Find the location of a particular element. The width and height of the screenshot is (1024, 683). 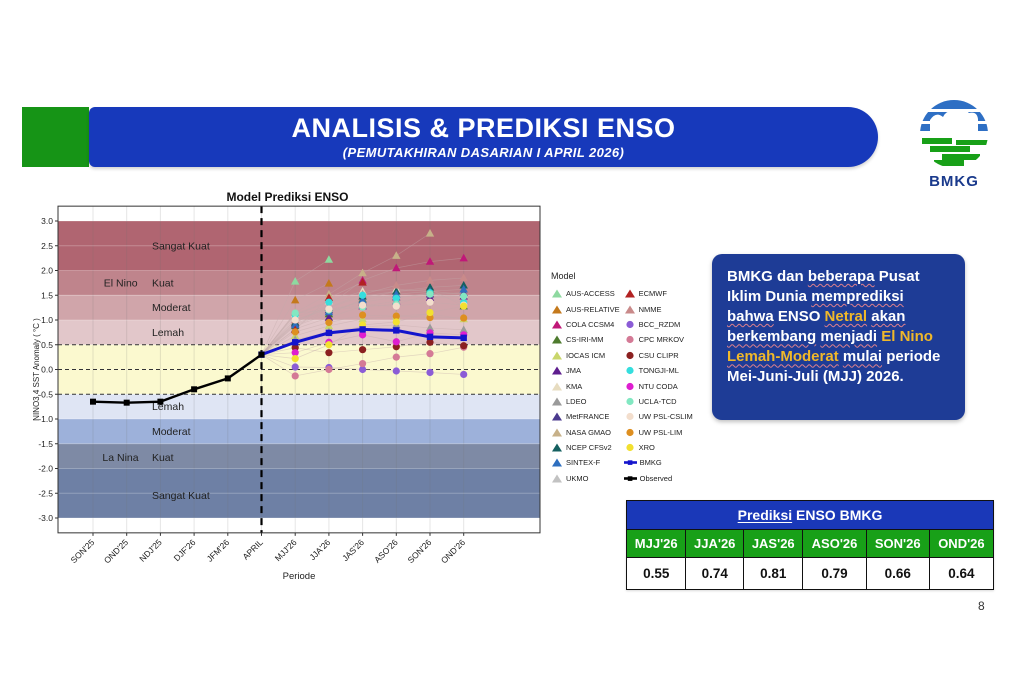

legend-item-label: AUS-ACCESS is located at coordinates (590, 294).